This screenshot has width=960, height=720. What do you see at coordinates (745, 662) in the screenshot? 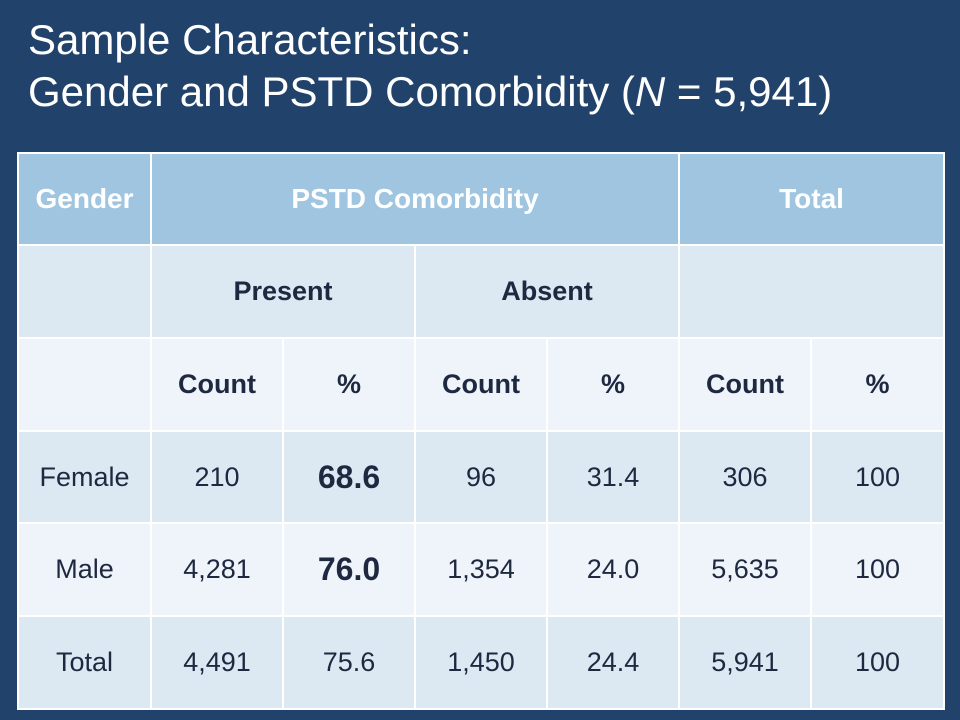
I see `cell-total-count: 5,941` at bounding box center [745, 662].